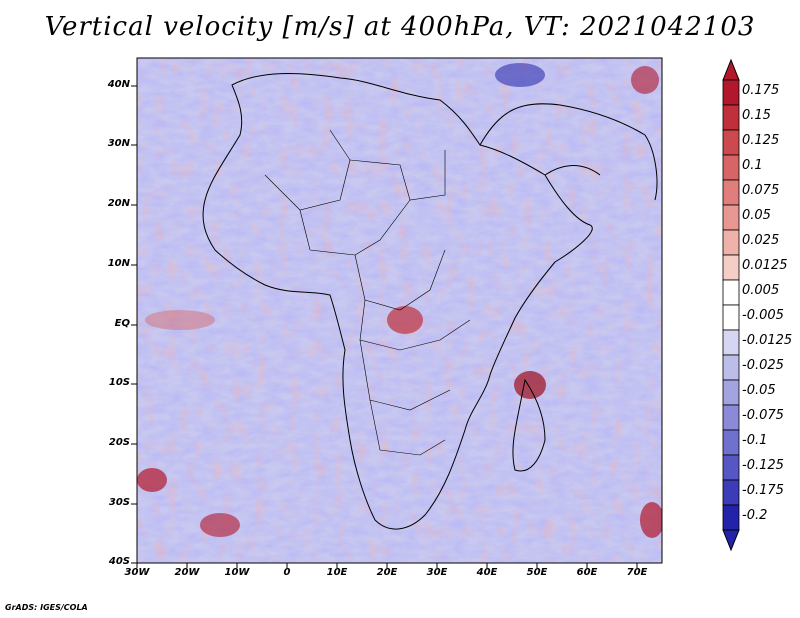  What do you see at coordinates (761, 190) in the screenshot?
I see `colorbar-label: 0.075` at bounding box center [761, 190].